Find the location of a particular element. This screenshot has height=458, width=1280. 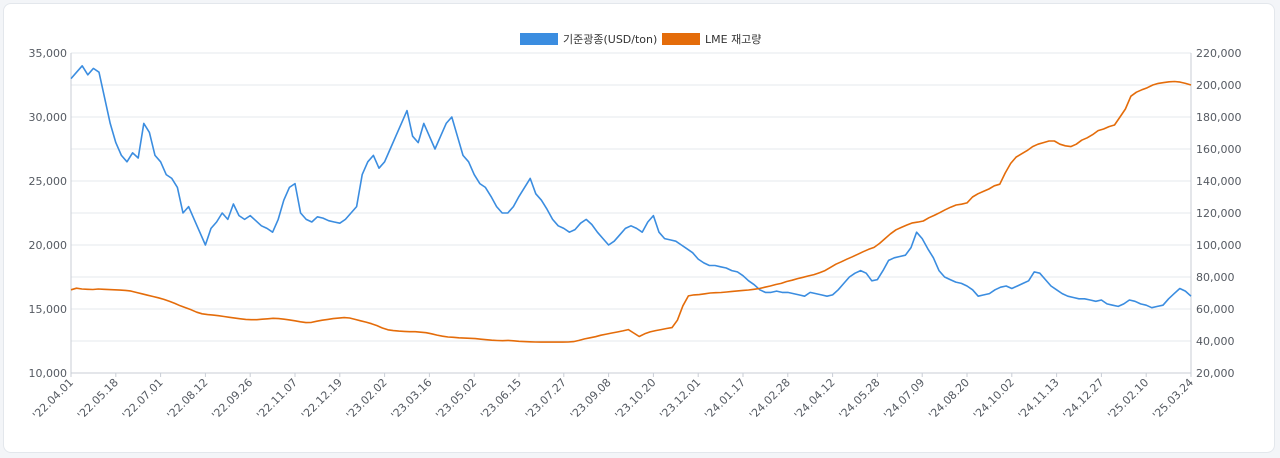

y-right-tick-label: 40,000 is located at coordinates (1215, 341).